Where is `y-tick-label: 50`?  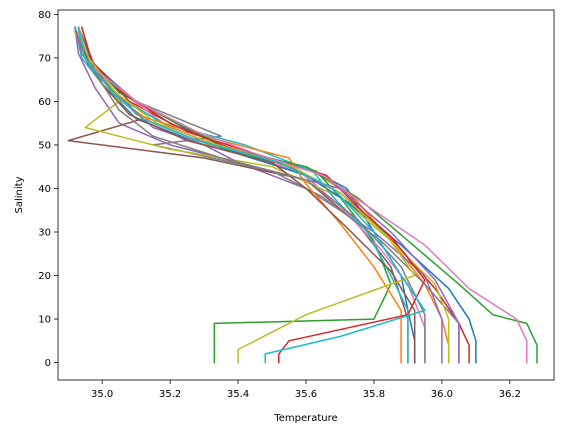 y-tick-label: 50 is located at coordinates (44, 145).